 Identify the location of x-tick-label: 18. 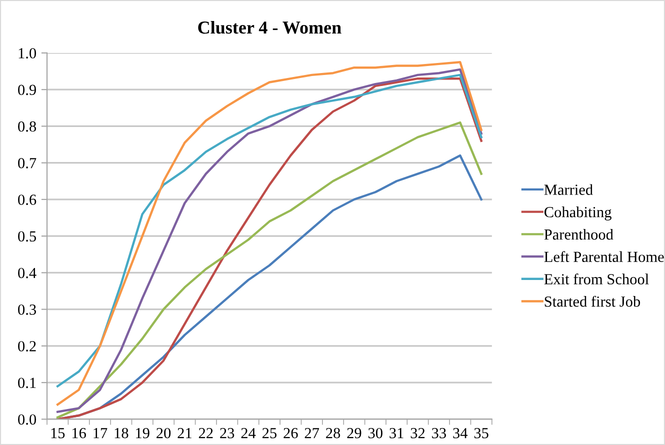
(121, 433).